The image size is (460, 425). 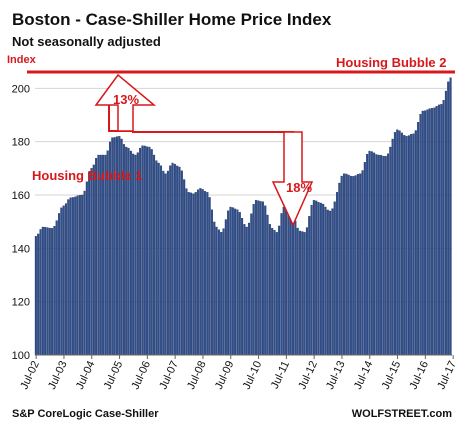 I want to click on rise-percent-label: 13%, so click(x=126, y=99).